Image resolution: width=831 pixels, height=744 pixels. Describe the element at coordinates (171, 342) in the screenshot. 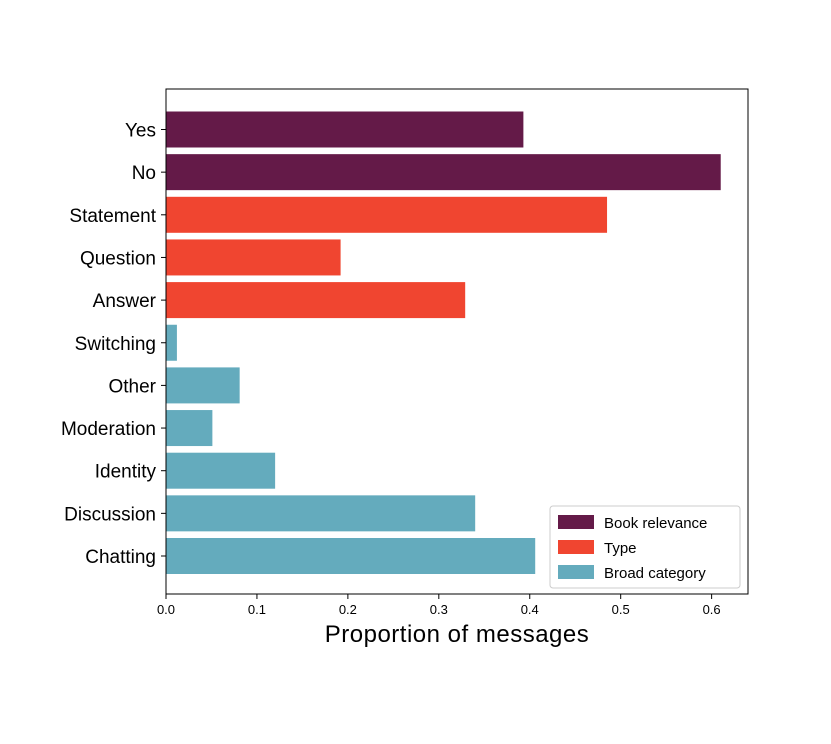

I see `bar-switching` at that location.